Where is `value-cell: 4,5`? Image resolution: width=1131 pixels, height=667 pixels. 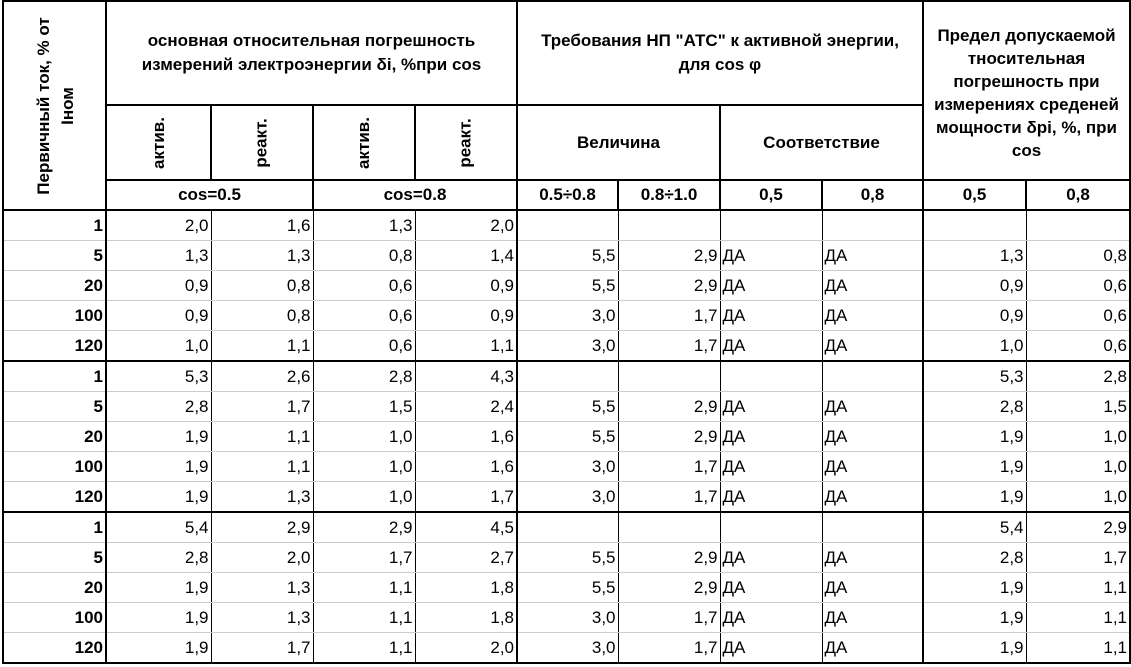
value-cell: 4,5 is located at coordinates (466, 527).